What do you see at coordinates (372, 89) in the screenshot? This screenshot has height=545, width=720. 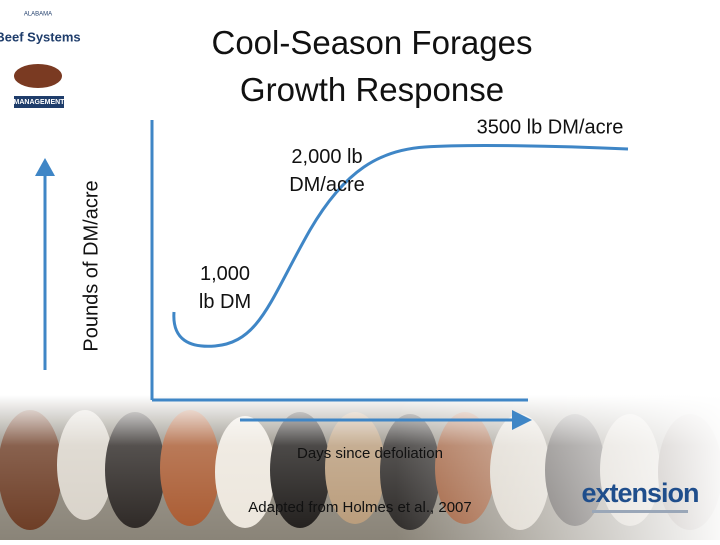 I see `text-line: Growth Response` at bounding box center [372, 89].